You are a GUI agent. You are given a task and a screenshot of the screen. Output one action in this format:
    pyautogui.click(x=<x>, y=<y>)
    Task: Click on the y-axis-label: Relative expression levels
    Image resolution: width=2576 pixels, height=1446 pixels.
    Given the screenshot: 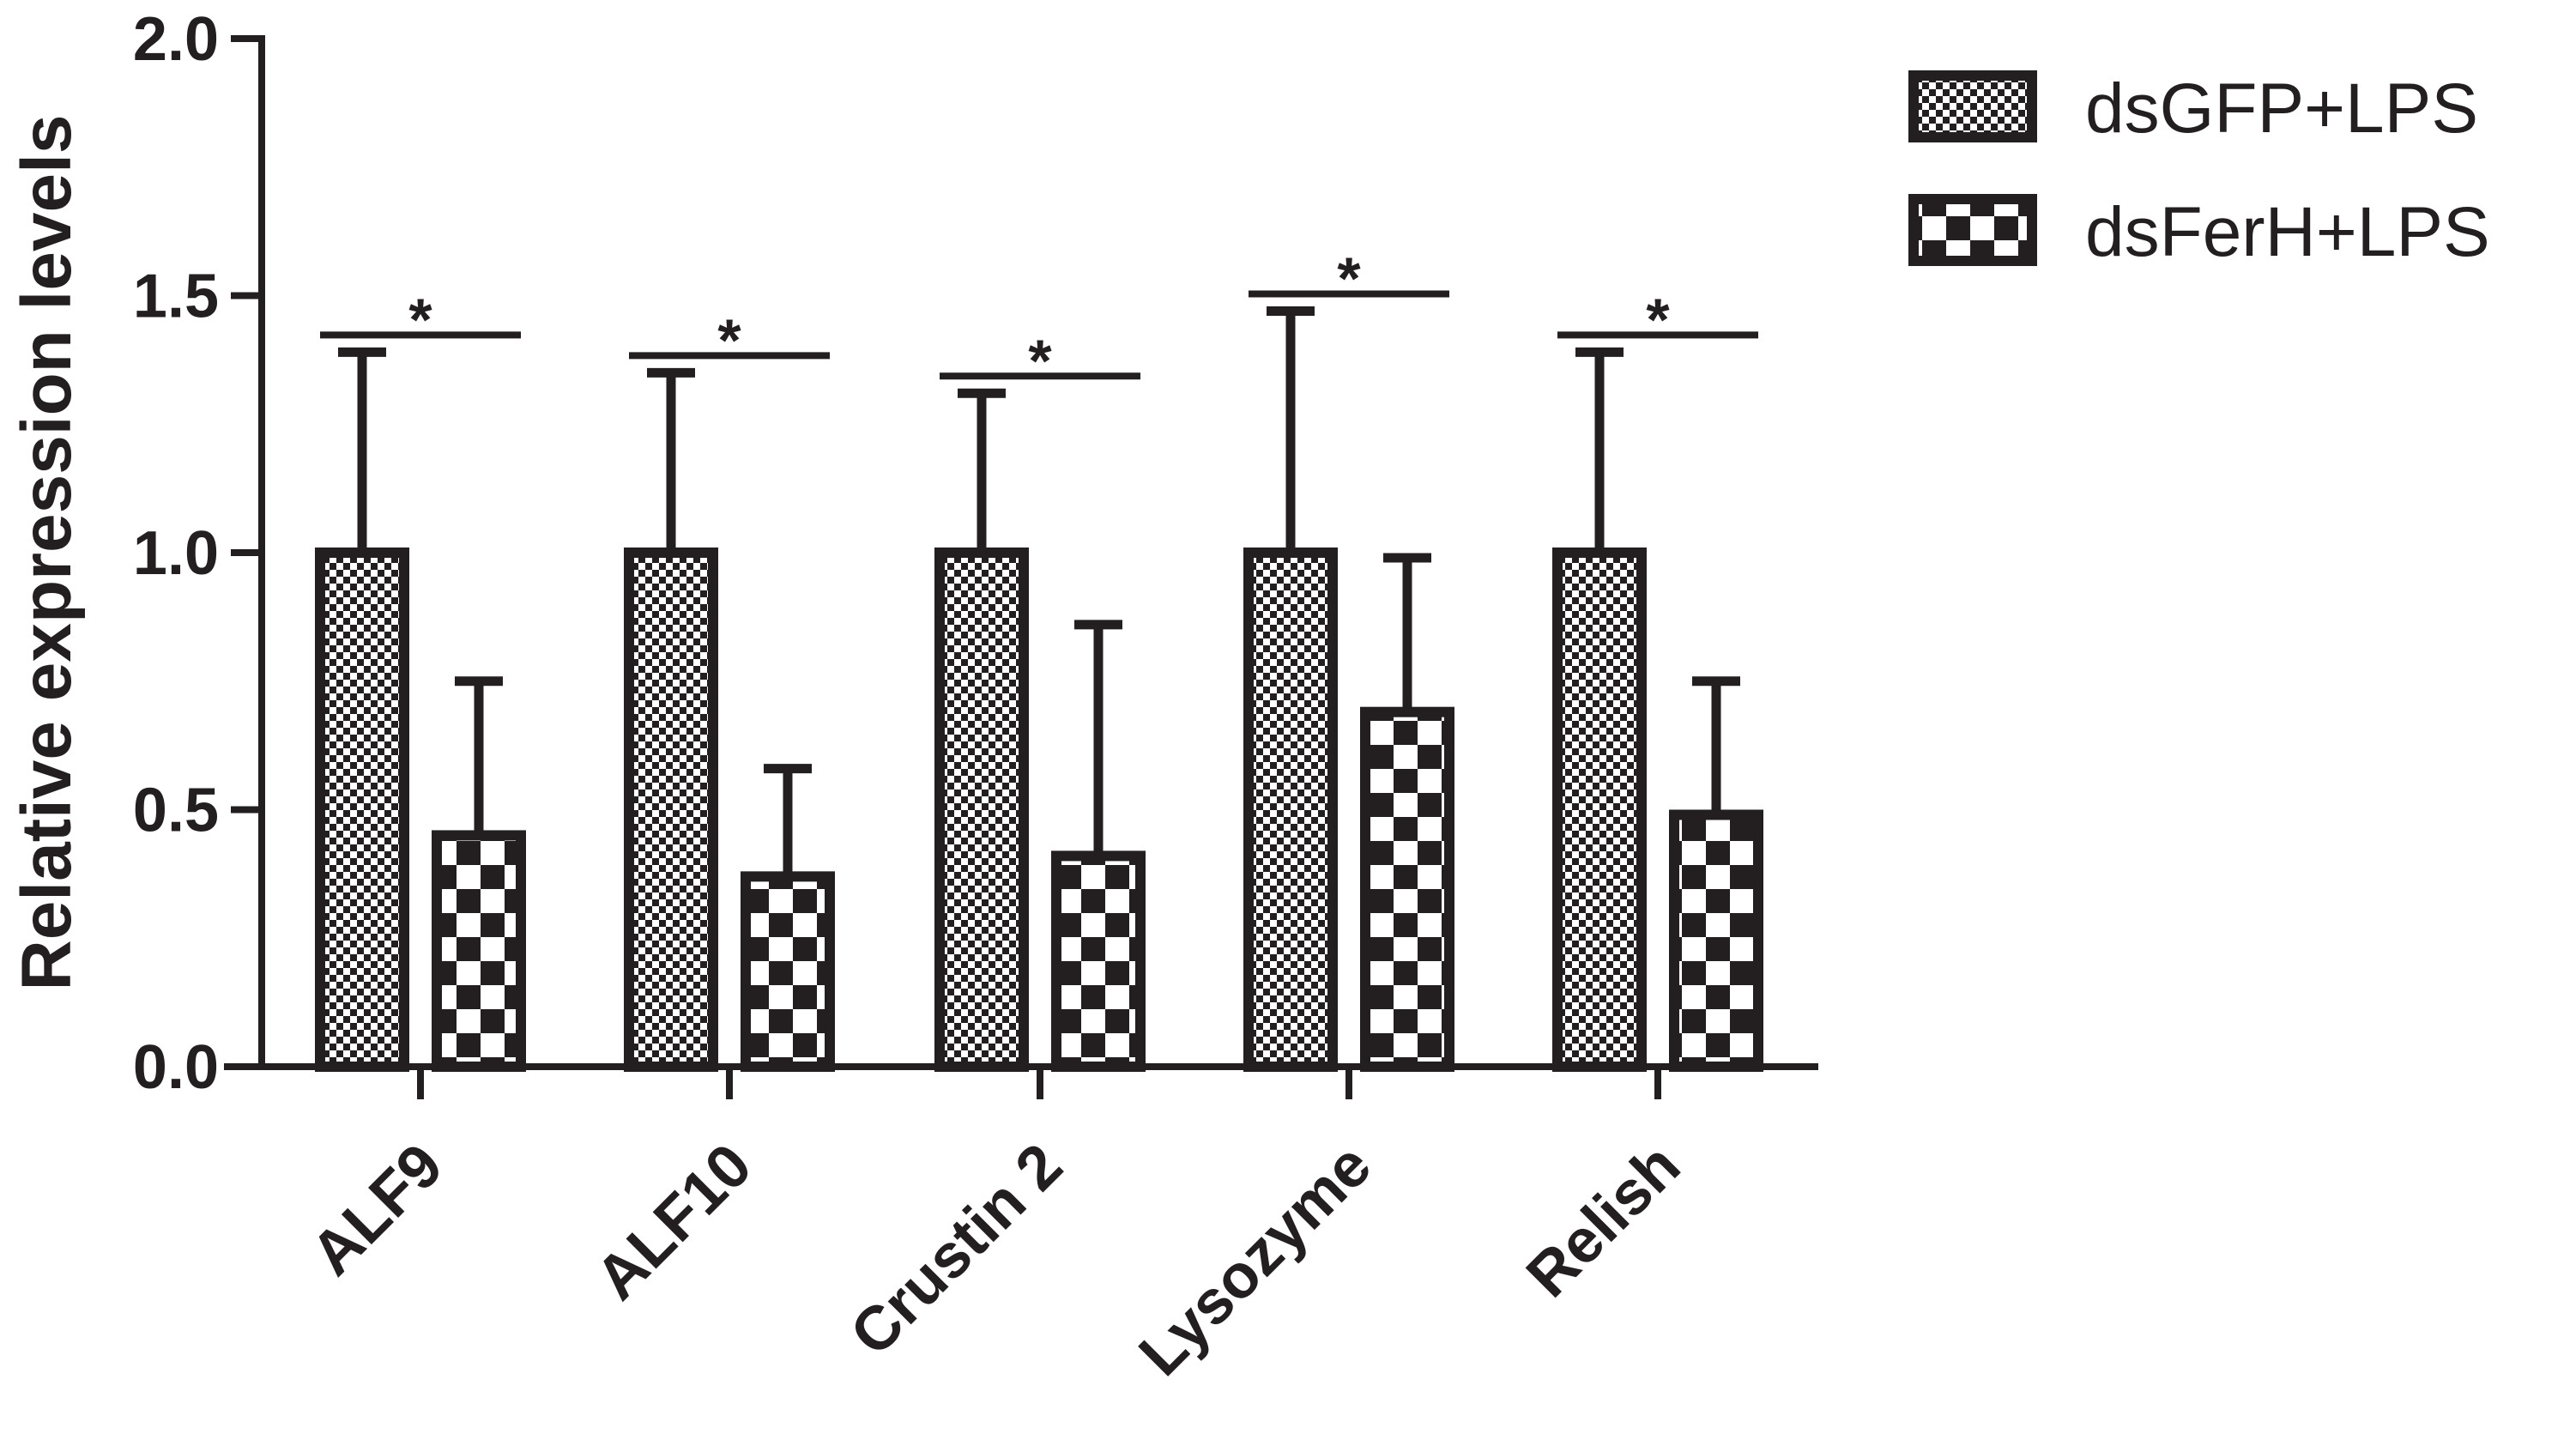 What is the action you would take?
    pyautogui.click(x=47, y=552)
    